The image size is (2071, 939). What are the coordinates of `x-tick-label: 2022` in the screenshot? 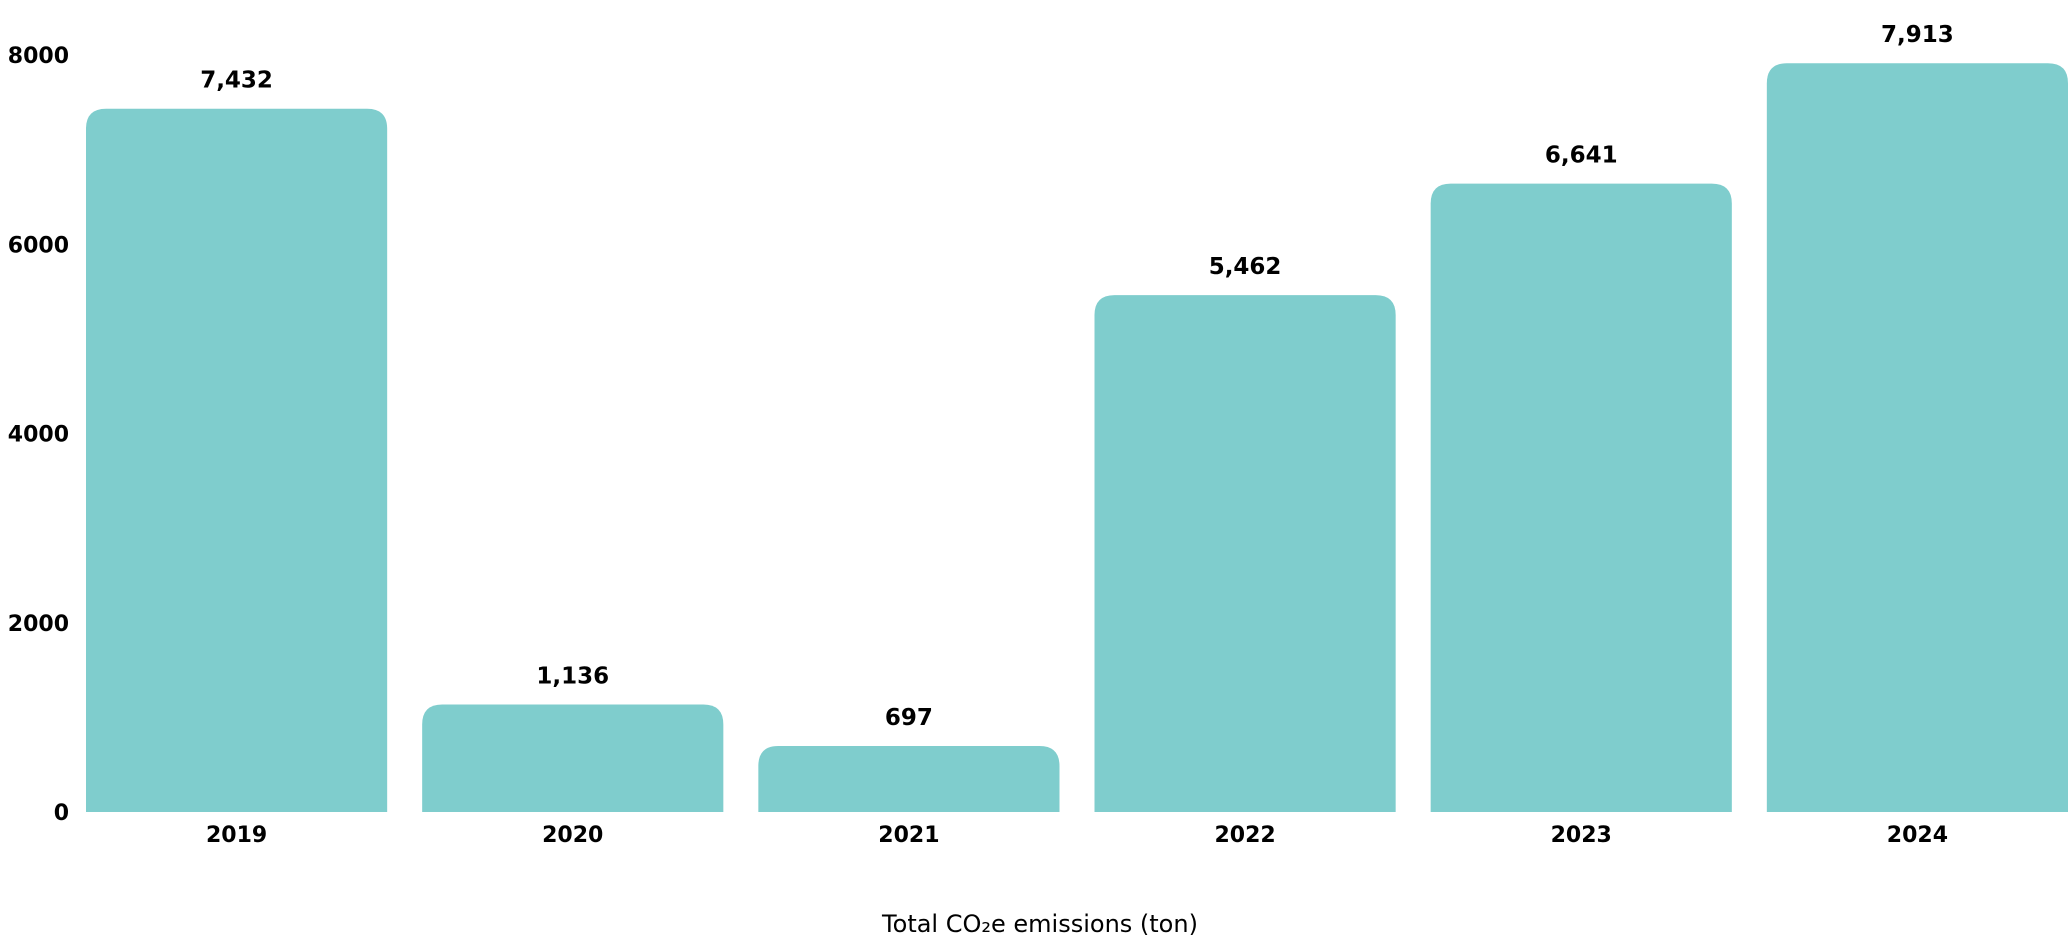 It's located at (1244, 835).